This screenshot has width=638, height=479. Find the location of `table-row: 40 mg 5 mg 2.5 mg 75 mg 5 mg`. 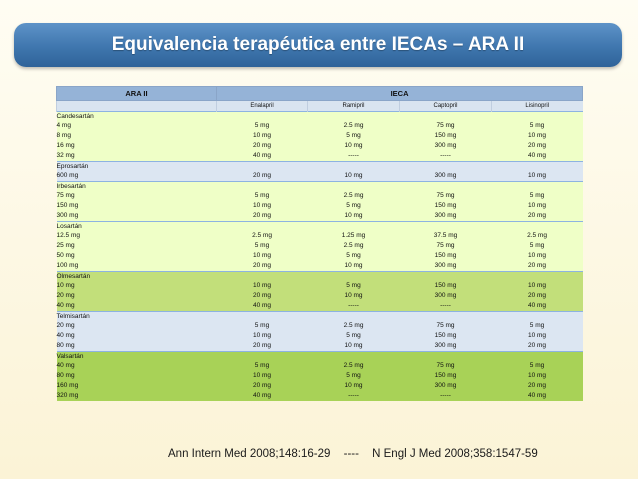

table-row: 40 mg 5 mg 2.5 mg 75 mg 5 mg is located at coordinates (319, 366).